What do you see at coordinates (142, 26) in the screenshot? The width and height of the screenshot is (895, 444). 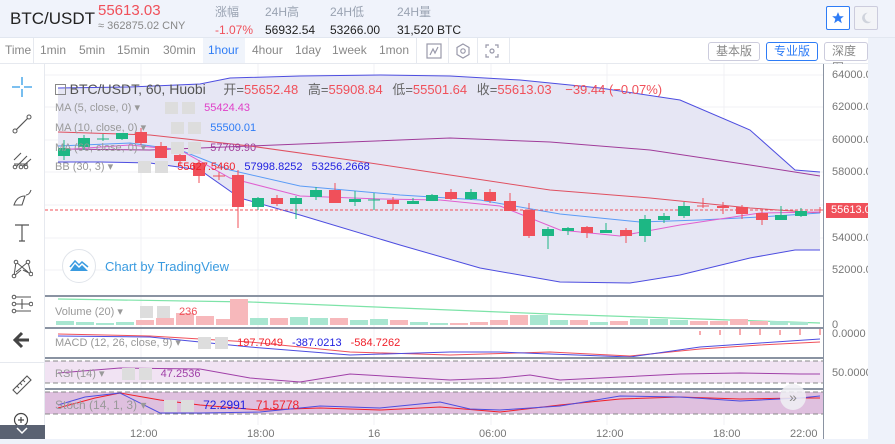 I see `cny-price: ≈ 362875.02 CNY` at bounding box center [142, 26].